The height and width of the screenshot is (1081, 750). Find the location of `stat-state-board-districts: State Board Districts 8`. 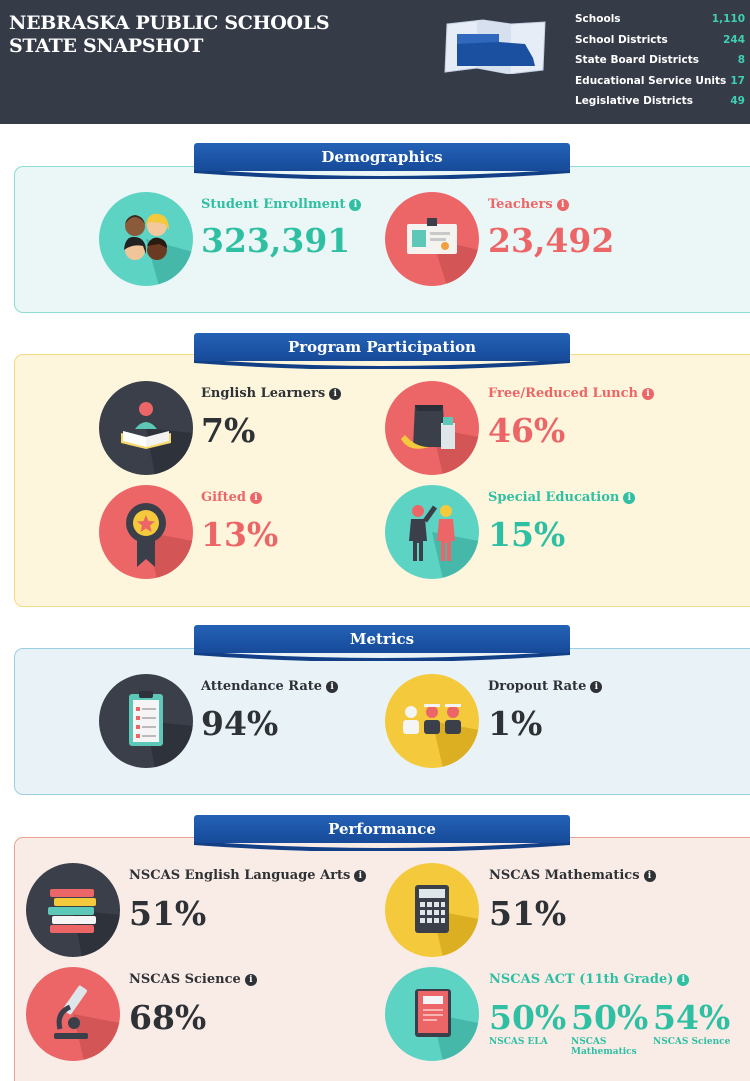

stat-state-board-districts: State Board Districts 8 is located at coordinates (660, 64).